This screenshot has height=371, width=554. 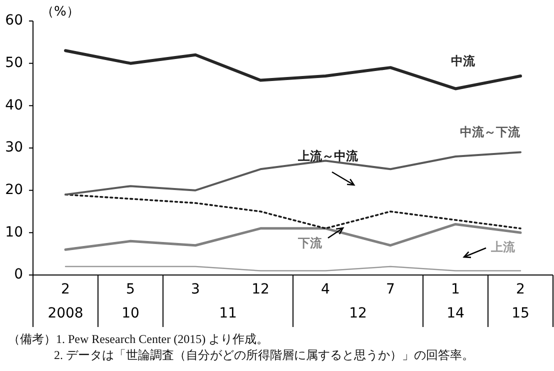 I want to click on series-label: 中流, so click(x=463, y=61).